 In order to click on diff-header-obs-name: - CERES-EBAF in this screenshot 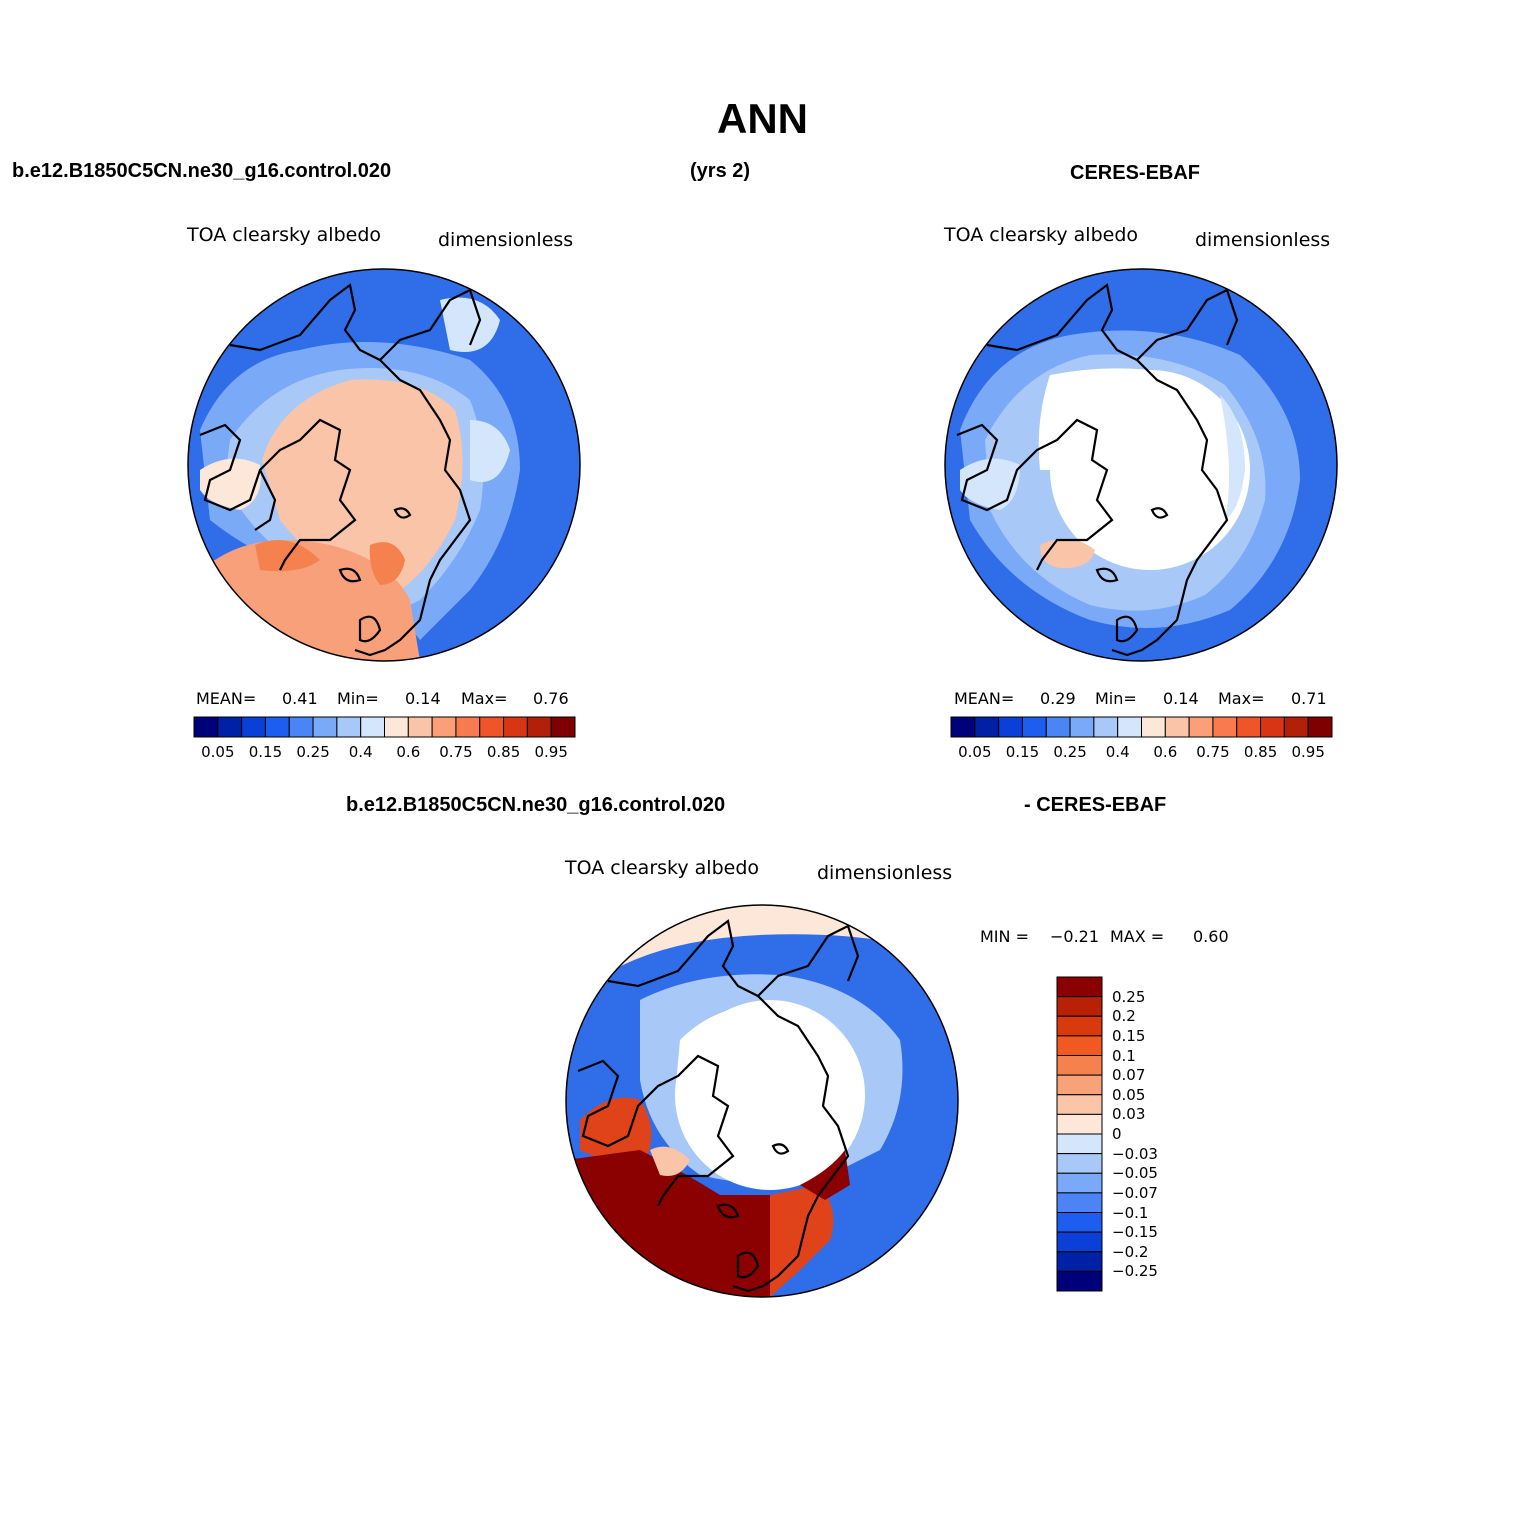, I will do `click(1095, 805)`.